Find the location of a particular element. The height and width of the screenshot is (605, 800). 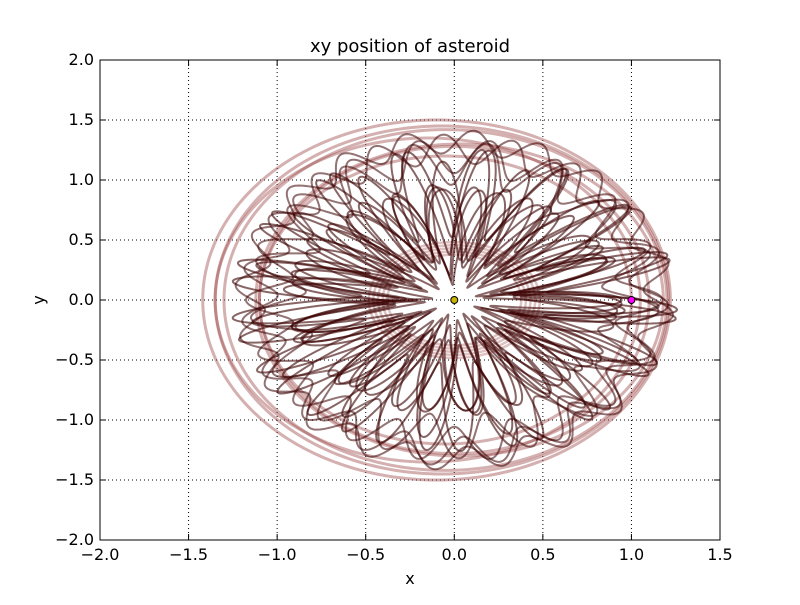

y-tick-label: 0.0 is located at coordinates (81, 299).